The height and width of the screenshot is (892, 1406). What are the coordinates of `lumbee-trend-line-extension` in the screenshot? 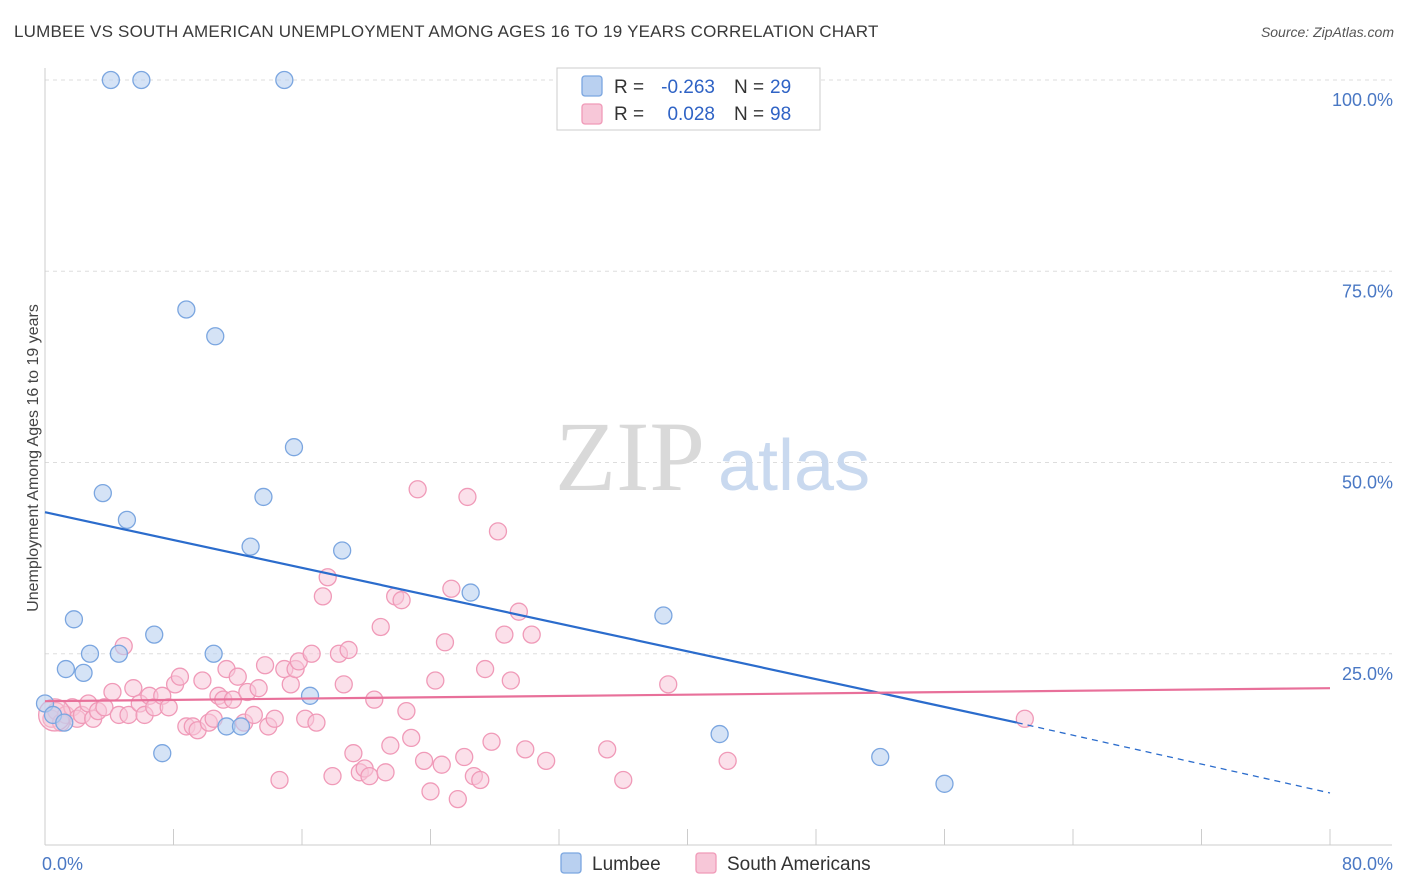 It's located at (1173, 757).